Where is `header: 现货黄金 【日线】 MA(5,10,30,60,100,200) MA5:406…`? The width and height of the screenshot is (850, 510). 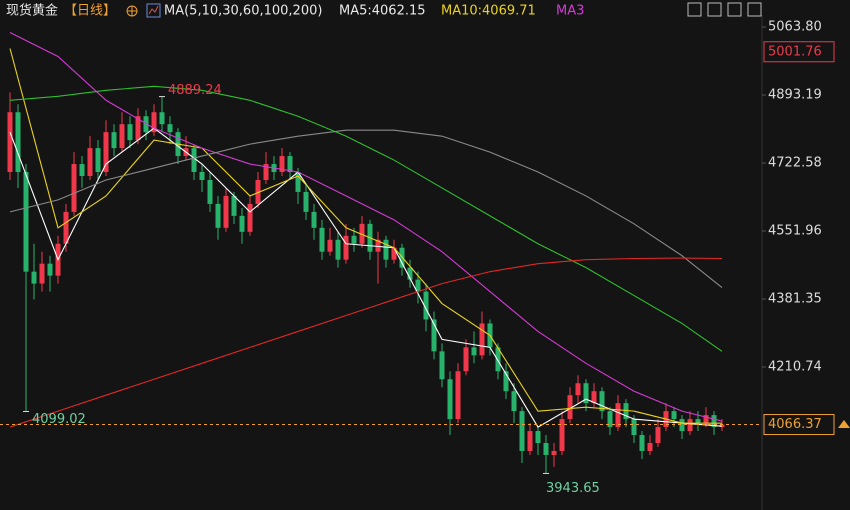
header: 现货黄金 【日线】 MA(5,10,30,60,100,200) MA5:406… is located at coordinates (384, 10).